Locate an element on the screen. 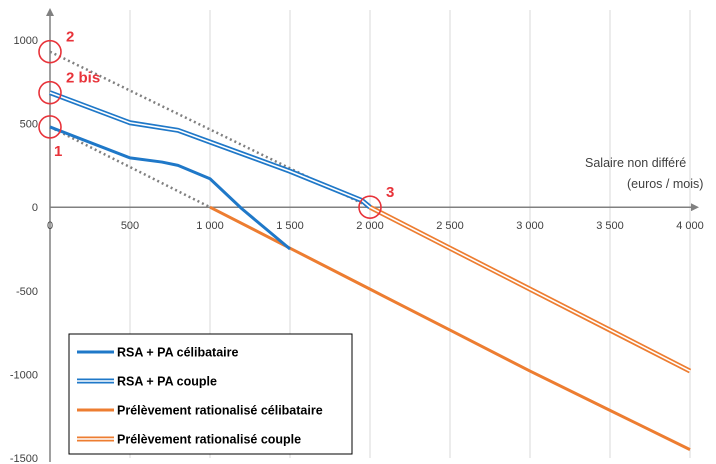 The height and width of the screenshot is (464, 716). x-tick-label: 3 000 is located at coordinates (530, 226).